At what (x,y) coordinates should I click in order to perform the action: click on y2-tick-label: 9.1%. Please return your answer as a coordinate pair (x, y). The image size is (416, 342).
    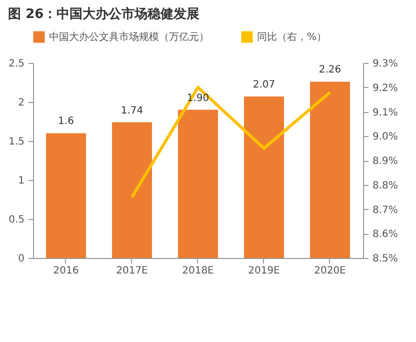
    Looking at the image, I should click on (385, 112).